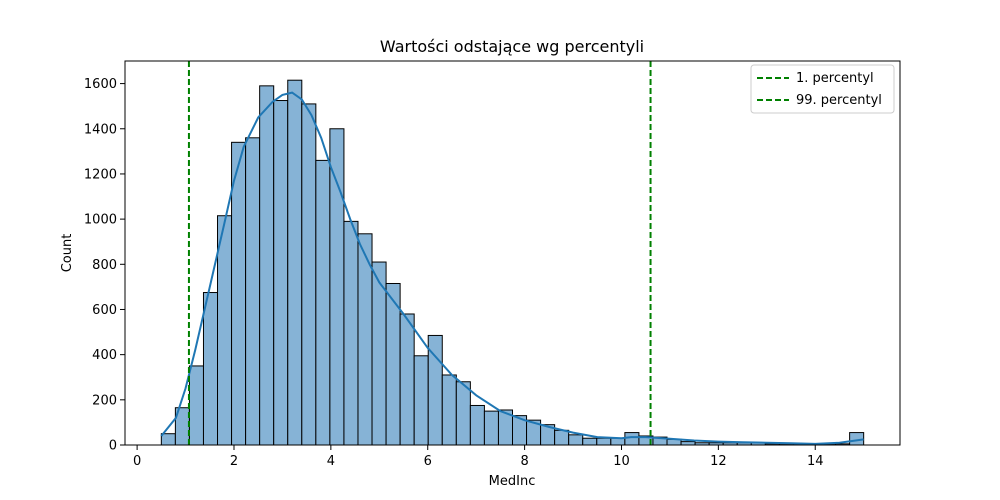 The width and height of the screenshot is (1000, 500). I want to click on chart-title: Wartości odstające wg percentyli, so click(512, 46).